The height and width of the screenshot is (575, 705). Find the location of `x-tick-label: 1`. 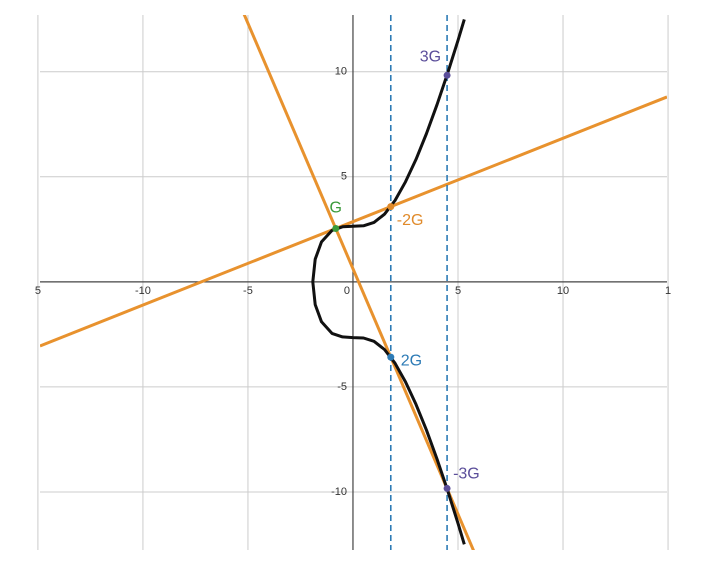

x-tick-label: 1 is located at coordinates (668, 291).